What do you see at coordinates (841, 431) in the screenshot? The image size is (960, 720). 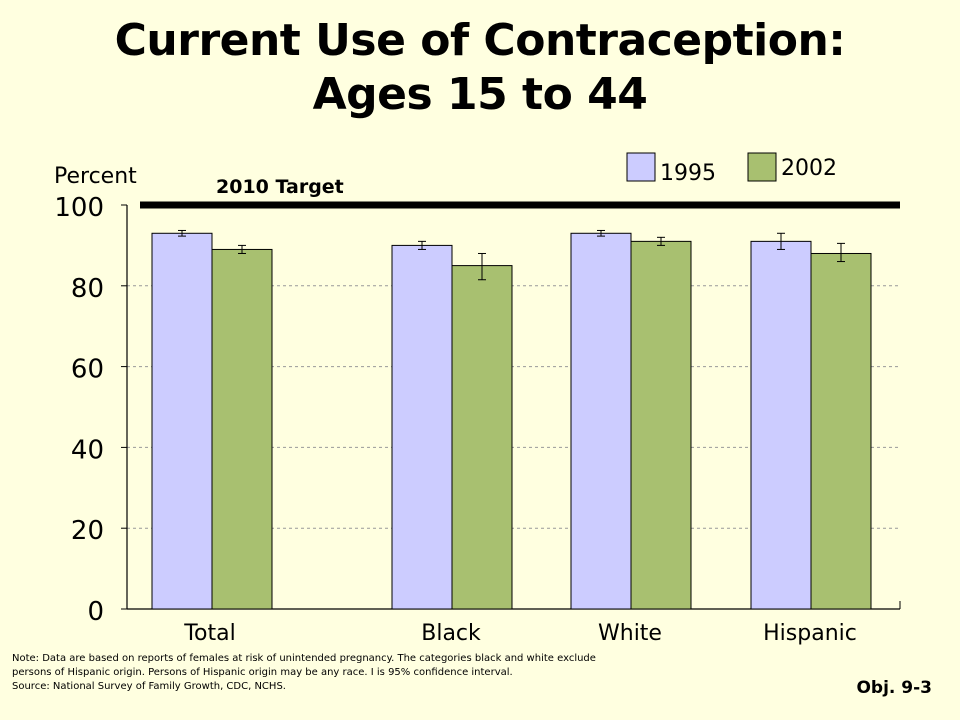 I see `bar-2002-hispanic` at bounding box center [841, 431].